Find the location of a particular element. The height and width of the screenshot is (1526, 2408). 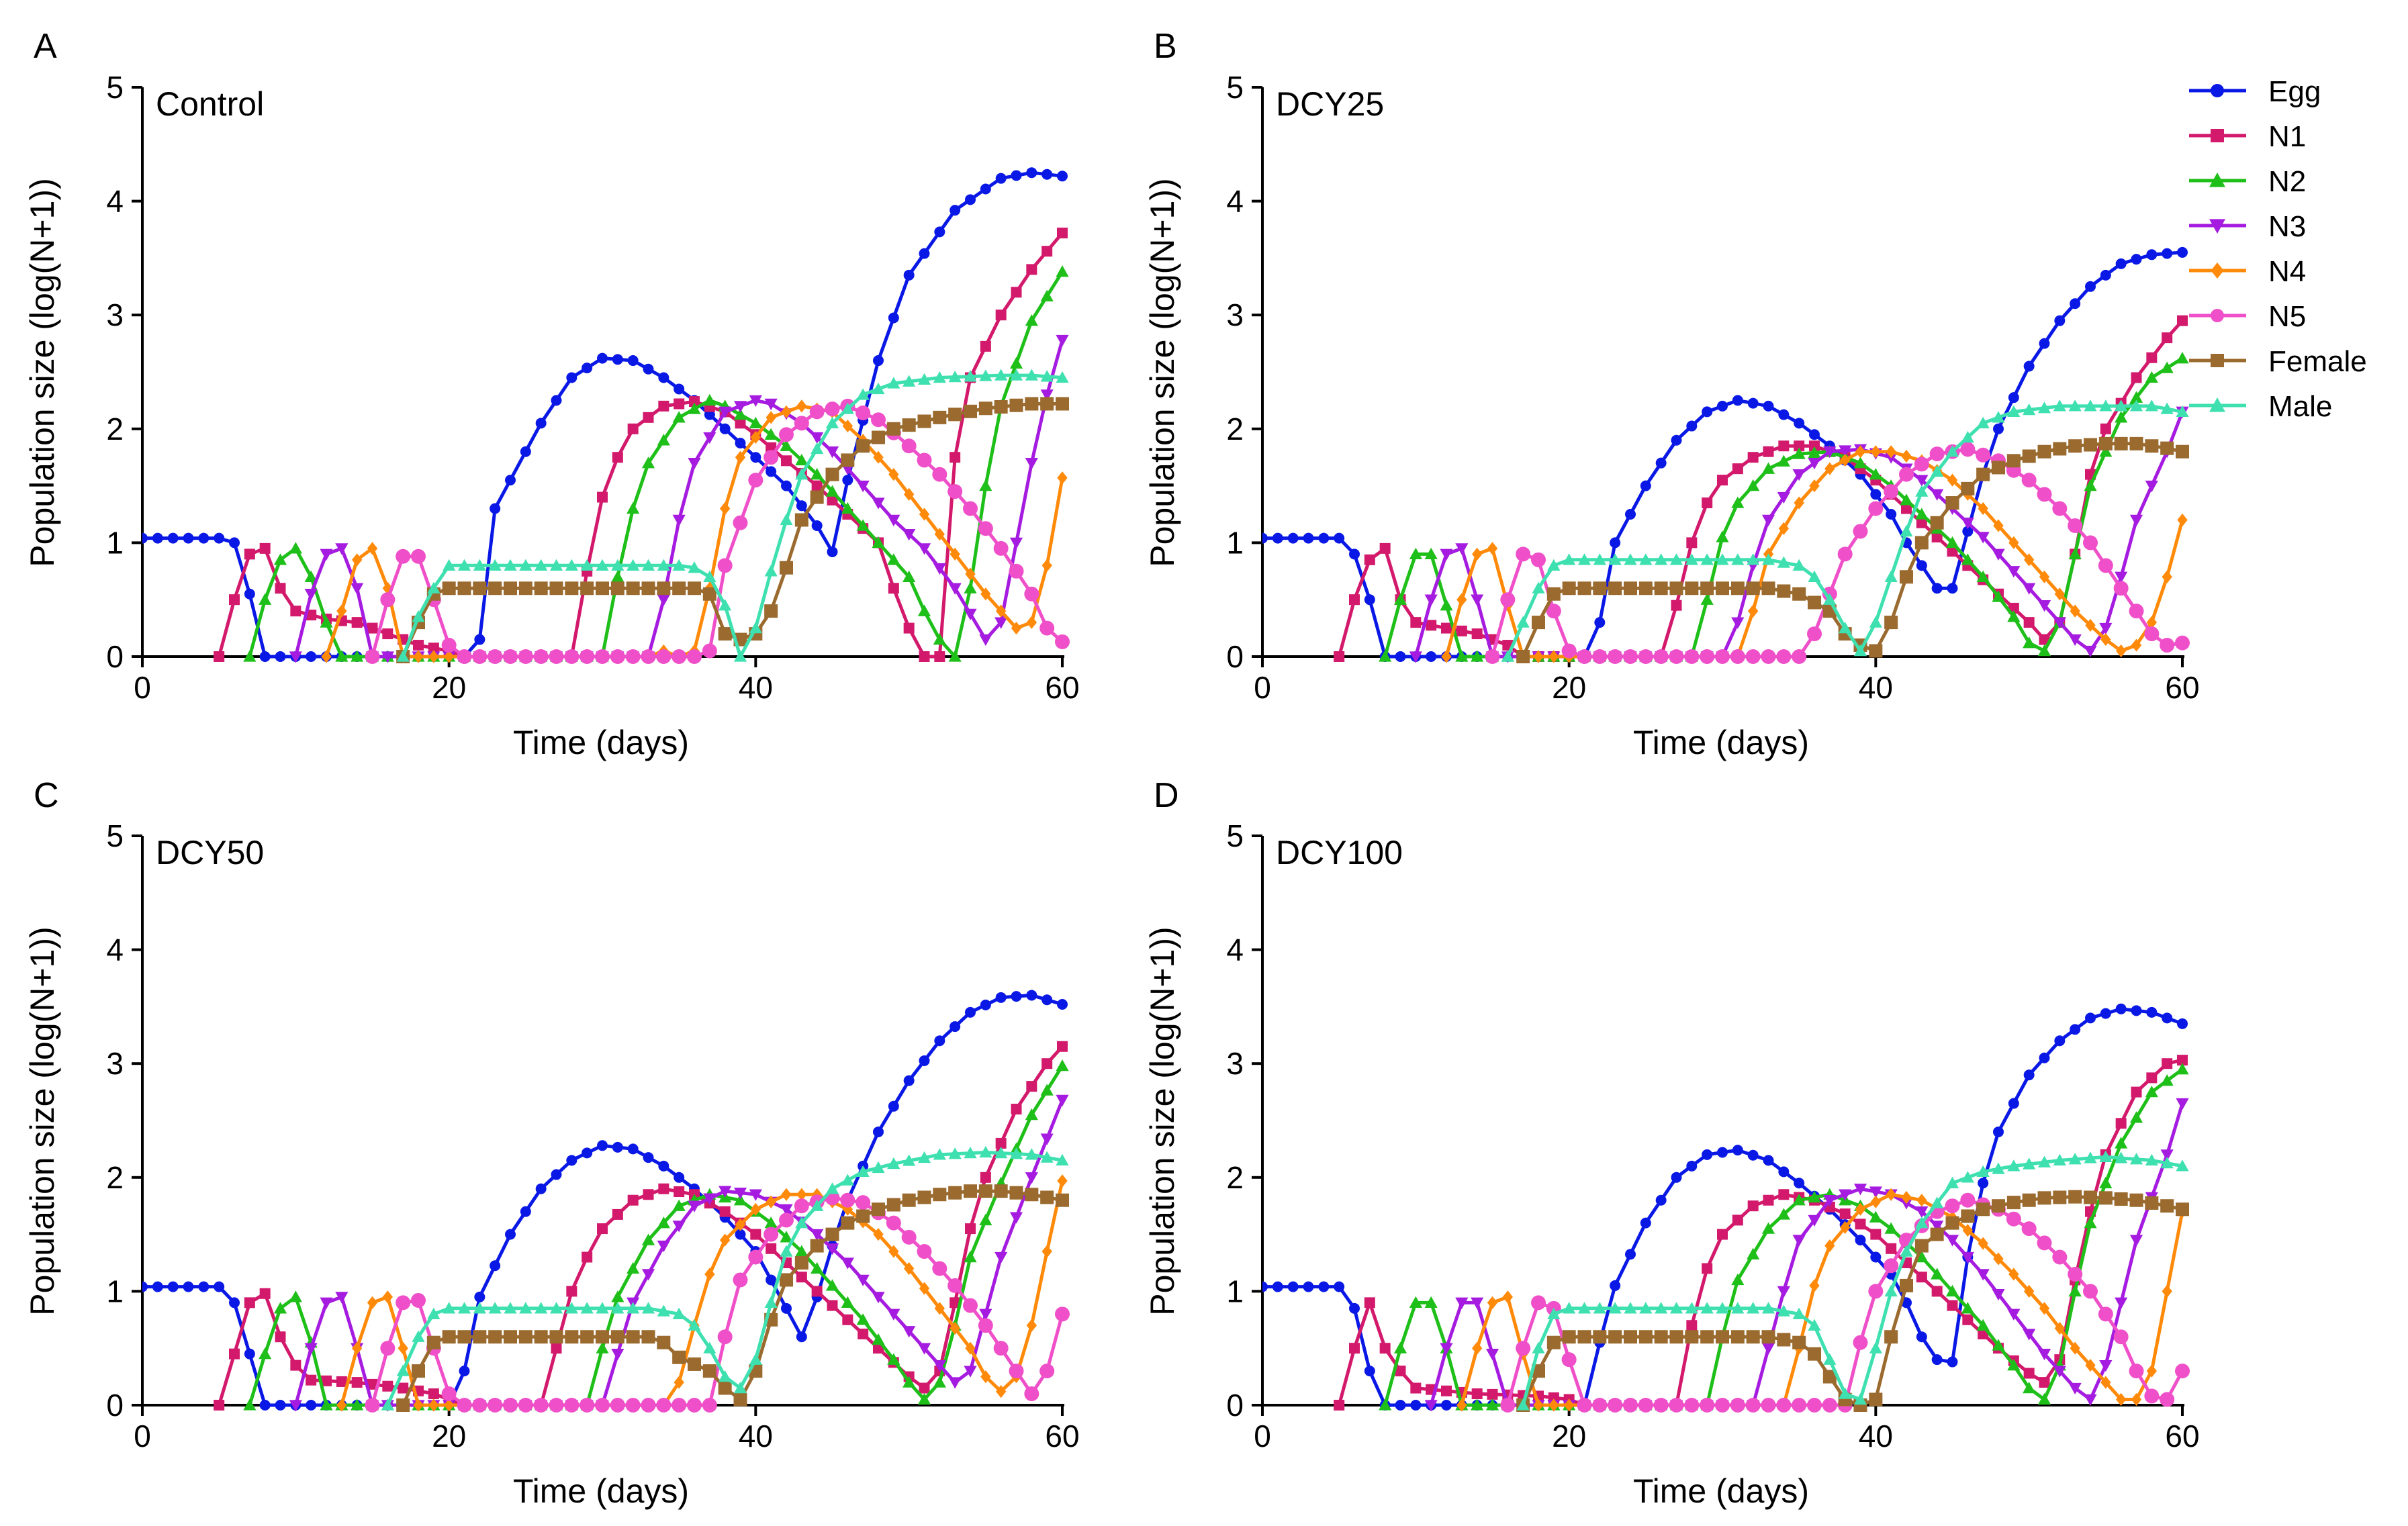

panel-letter-d: D is located at coordinates (1166, 795).